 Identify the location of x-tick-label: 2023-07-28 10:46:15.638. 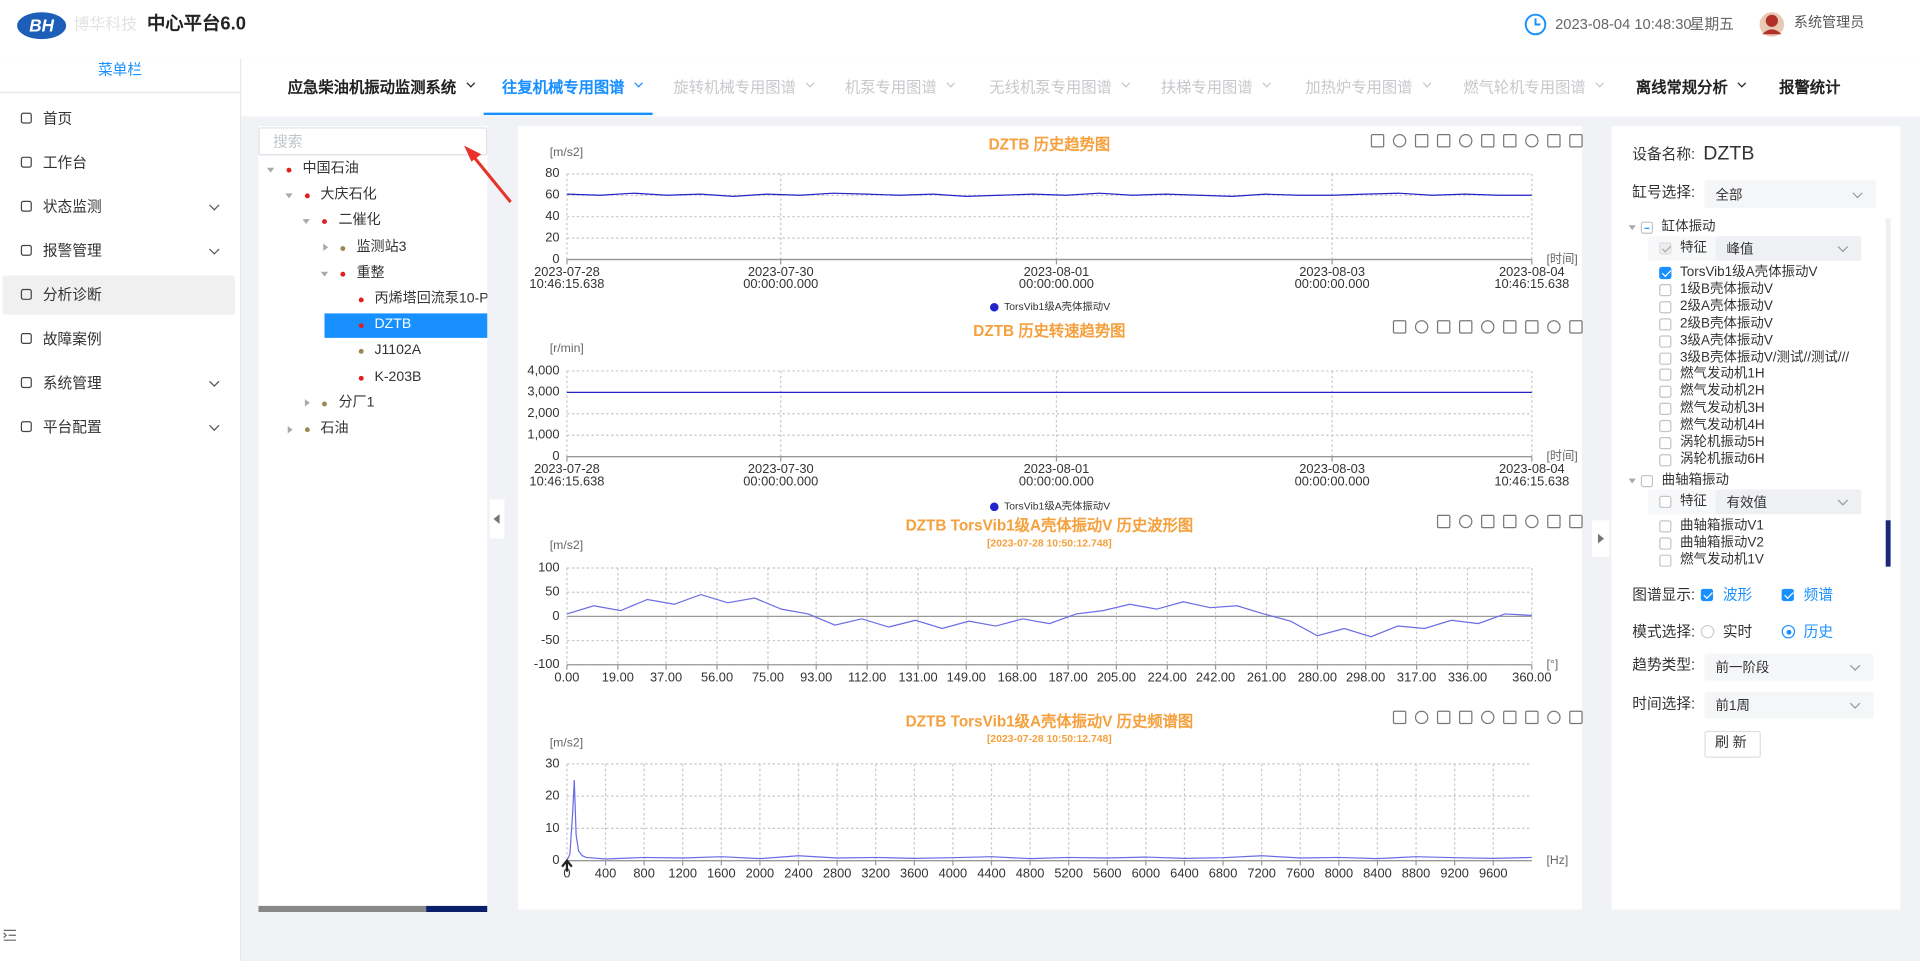
(566, 277).